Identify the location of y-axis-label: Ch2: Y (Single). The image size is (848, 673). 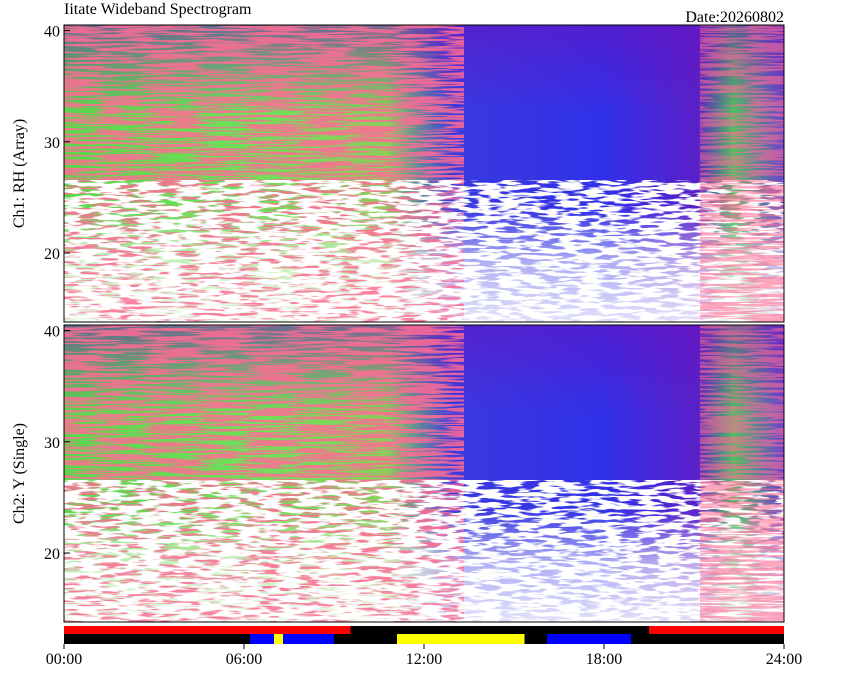
(19, 473).